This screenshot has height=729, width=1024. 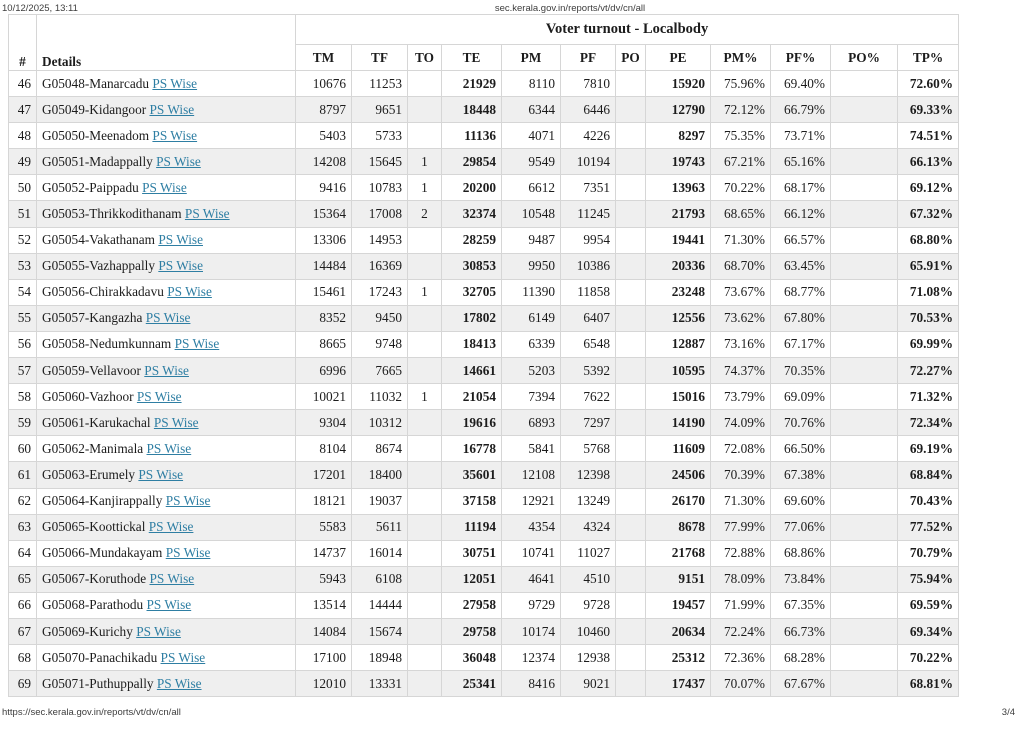 What do you see at coordinates (928, 397) in the screenshot?
I see `cell-tp-pct: 71.32%` at bounding box center [928, 397].